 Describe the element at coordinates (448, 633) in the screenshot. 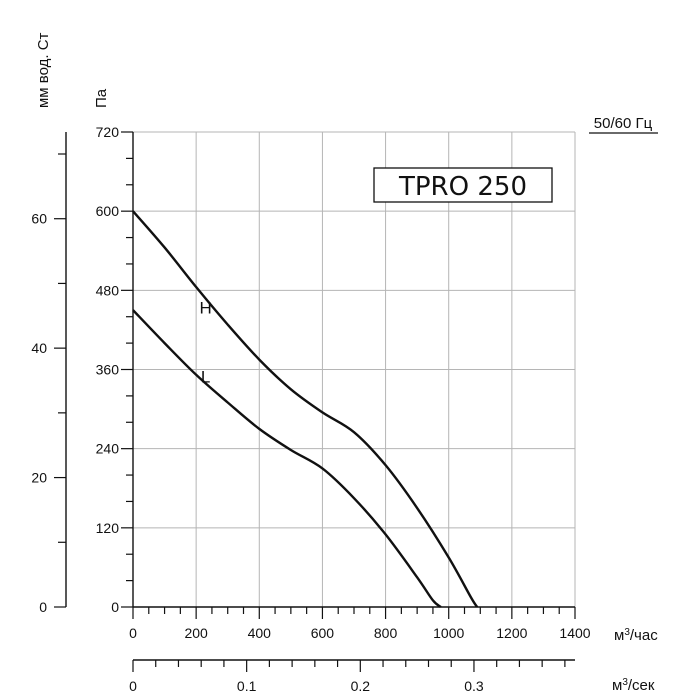

I see `x-tick-label-1000: 1000` at that location.